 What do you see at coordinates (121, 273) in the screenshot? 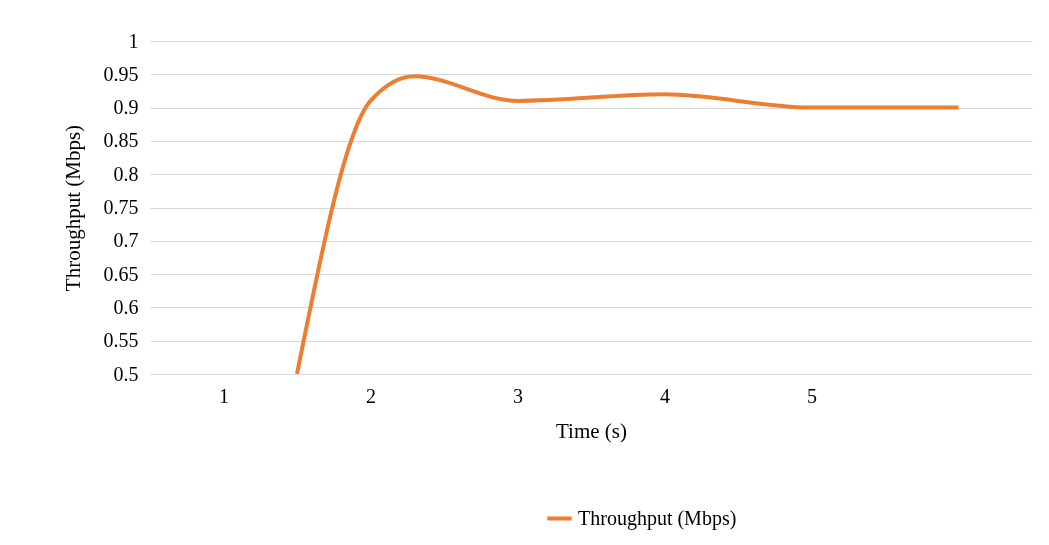
I see `y-tick-label: 0.65` at bounding box center [121, 273].